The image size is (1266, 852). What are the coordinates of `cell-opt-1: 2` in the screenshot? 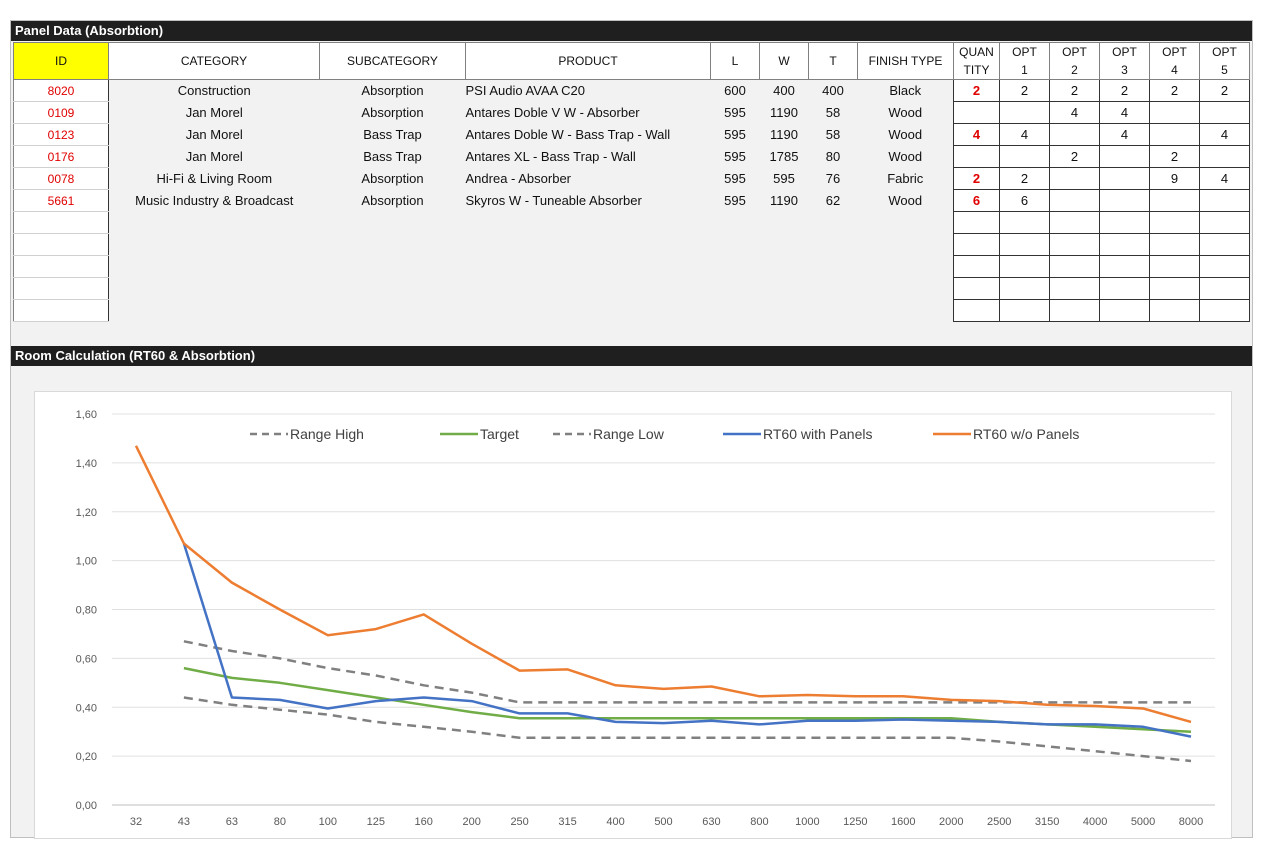 It's located at (1024, 178).